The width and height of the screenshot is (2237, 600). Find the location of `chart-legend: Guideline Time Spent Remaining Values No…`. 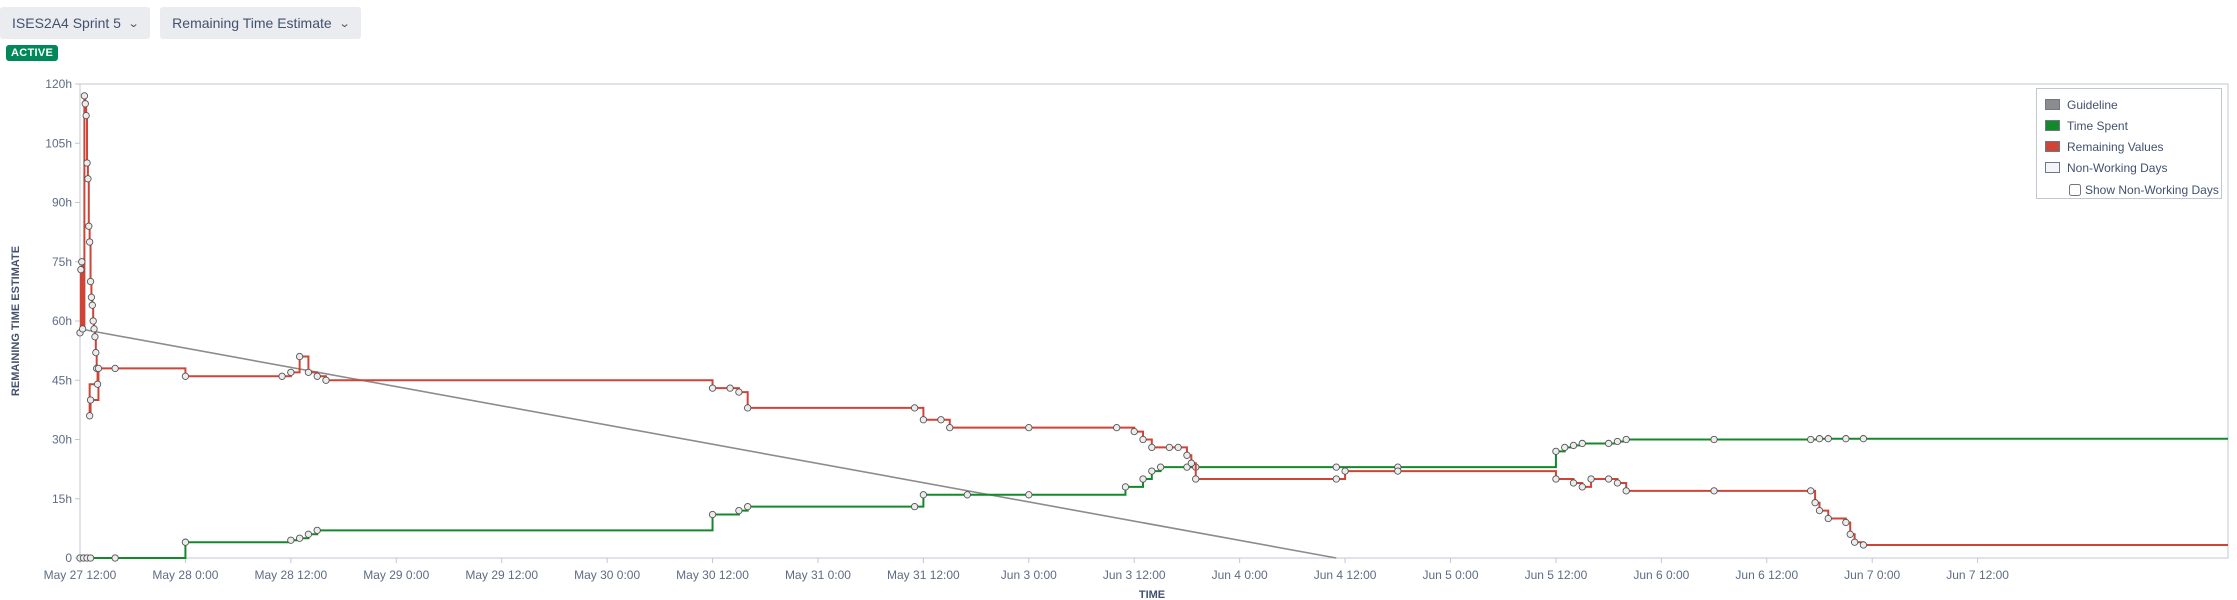

chart-legend: Guideline Time Spent Remaining Values No… is located at coordinates (2129, 143).